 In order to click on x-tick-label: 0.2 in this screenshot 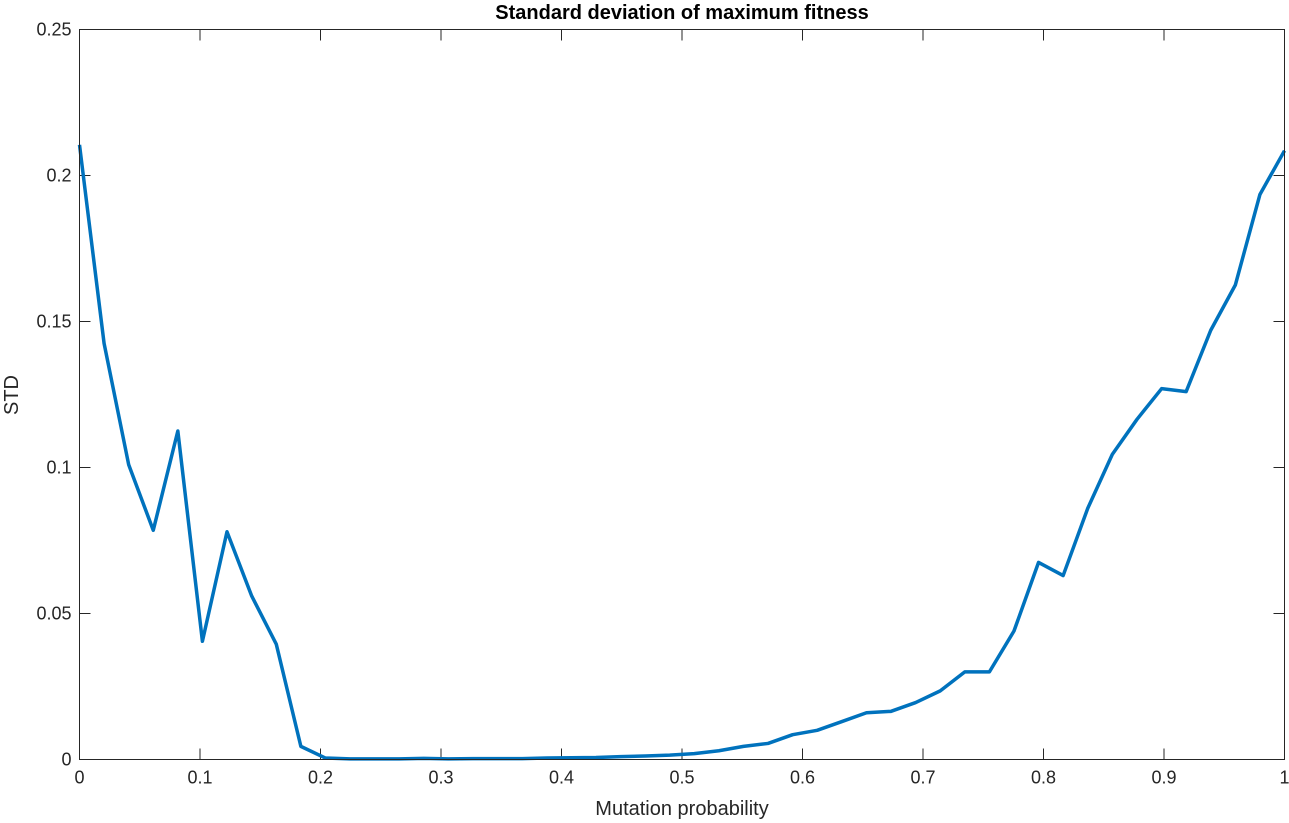, I will do `click(320, 778)`.